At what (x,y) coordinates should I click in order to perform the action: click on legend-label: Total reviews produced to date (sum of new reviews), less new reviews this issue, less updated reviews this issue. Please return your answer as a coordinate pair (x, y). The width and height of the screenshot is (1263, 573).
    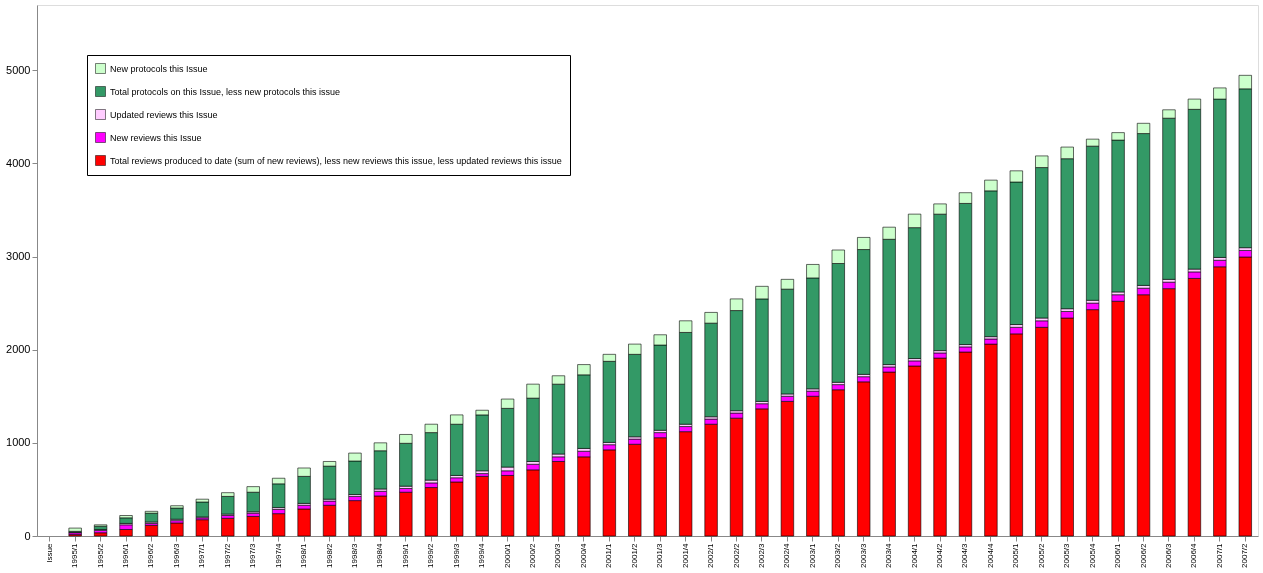
    Looking at the image, I should click on (336, 160).